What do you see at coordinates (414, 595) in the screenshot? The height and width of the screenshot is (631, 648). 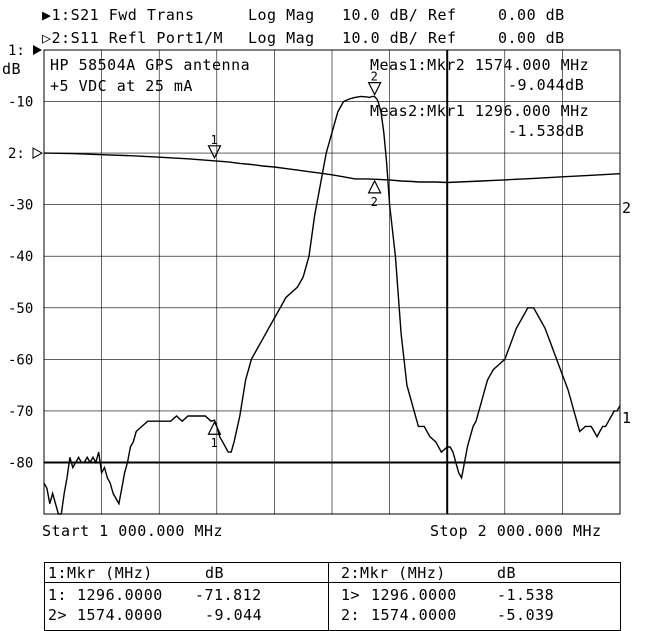 I see `right-row-1-freq: 1296.0000` at bounding box center [414, 595].